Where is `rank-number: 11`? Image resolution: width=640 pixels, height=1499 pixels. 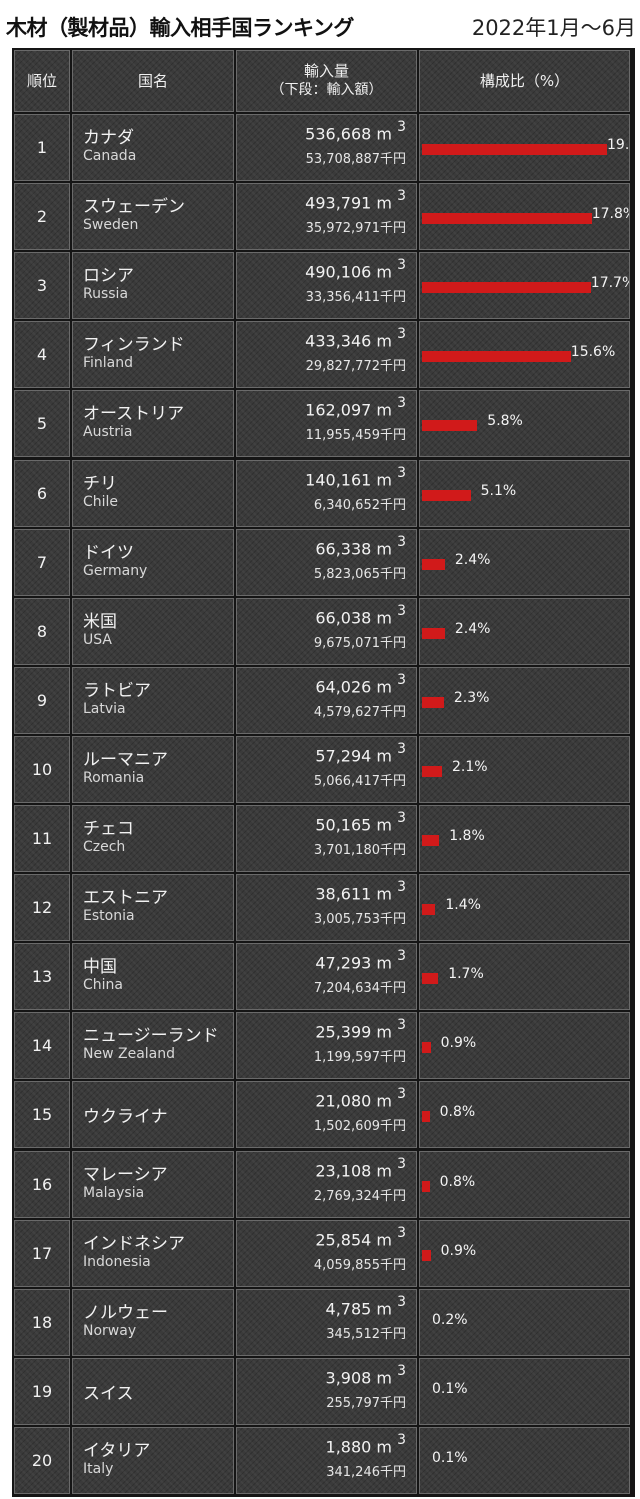 rank-number: 11 is located at coordinates (42, 838).